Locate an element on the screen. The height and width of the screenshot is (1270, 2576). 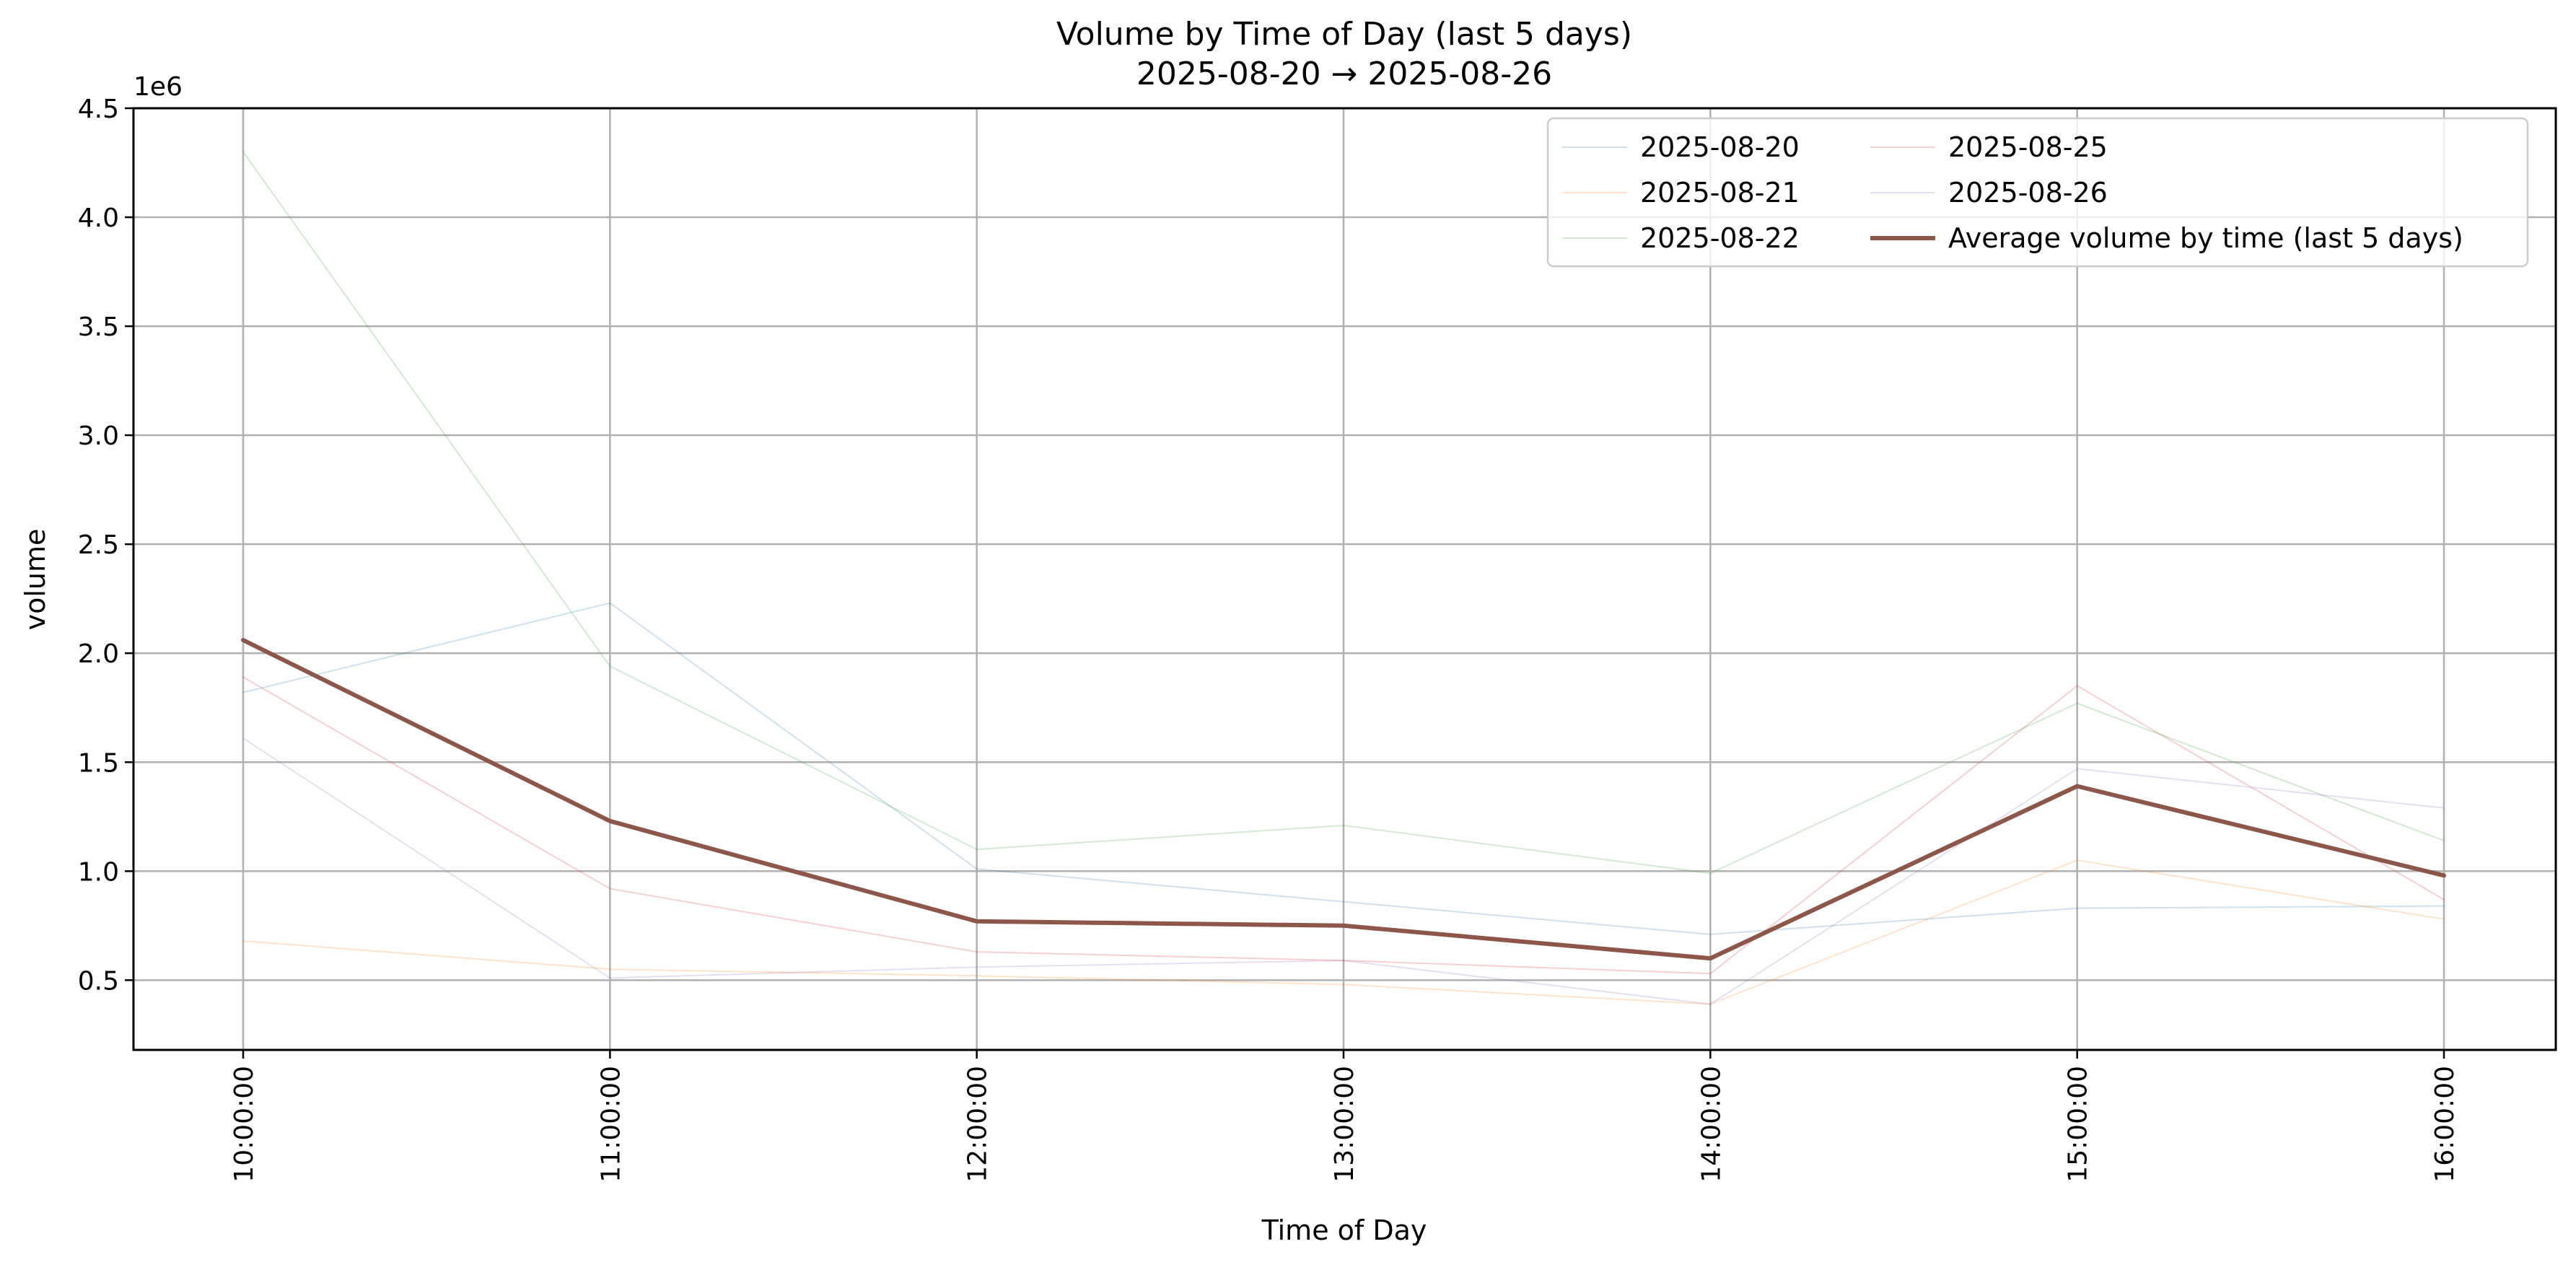
x-tick-label: 13:00:00 is located at coordinates (1344, 1124).